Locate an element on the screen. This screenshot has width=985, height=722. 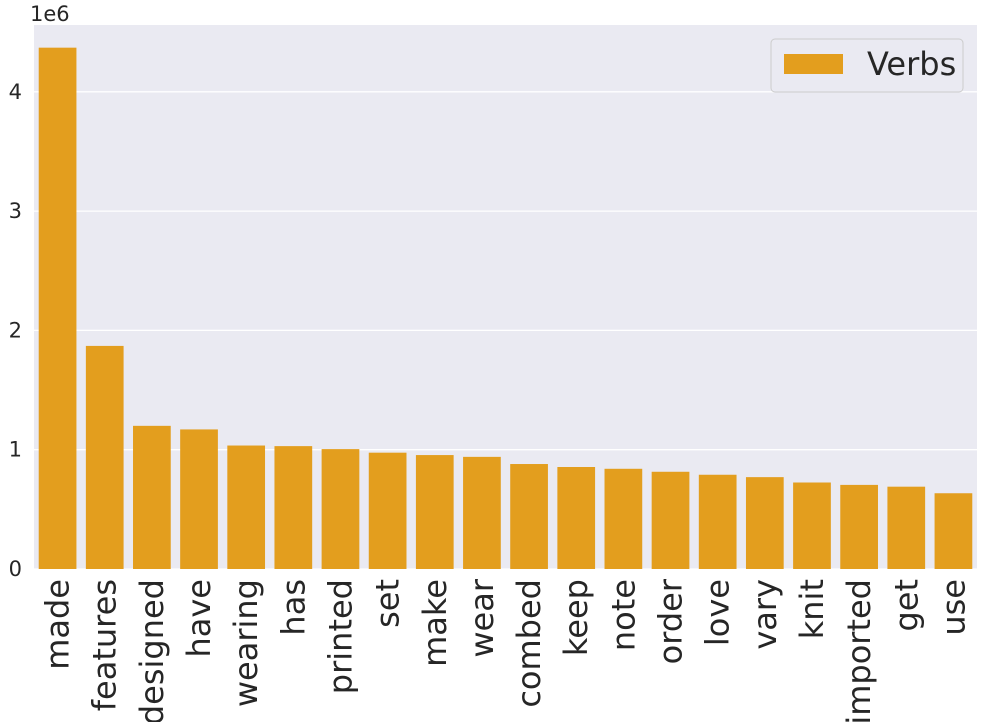
y-axis-offset-label: 1e6 is located at coordinates (50, 14).